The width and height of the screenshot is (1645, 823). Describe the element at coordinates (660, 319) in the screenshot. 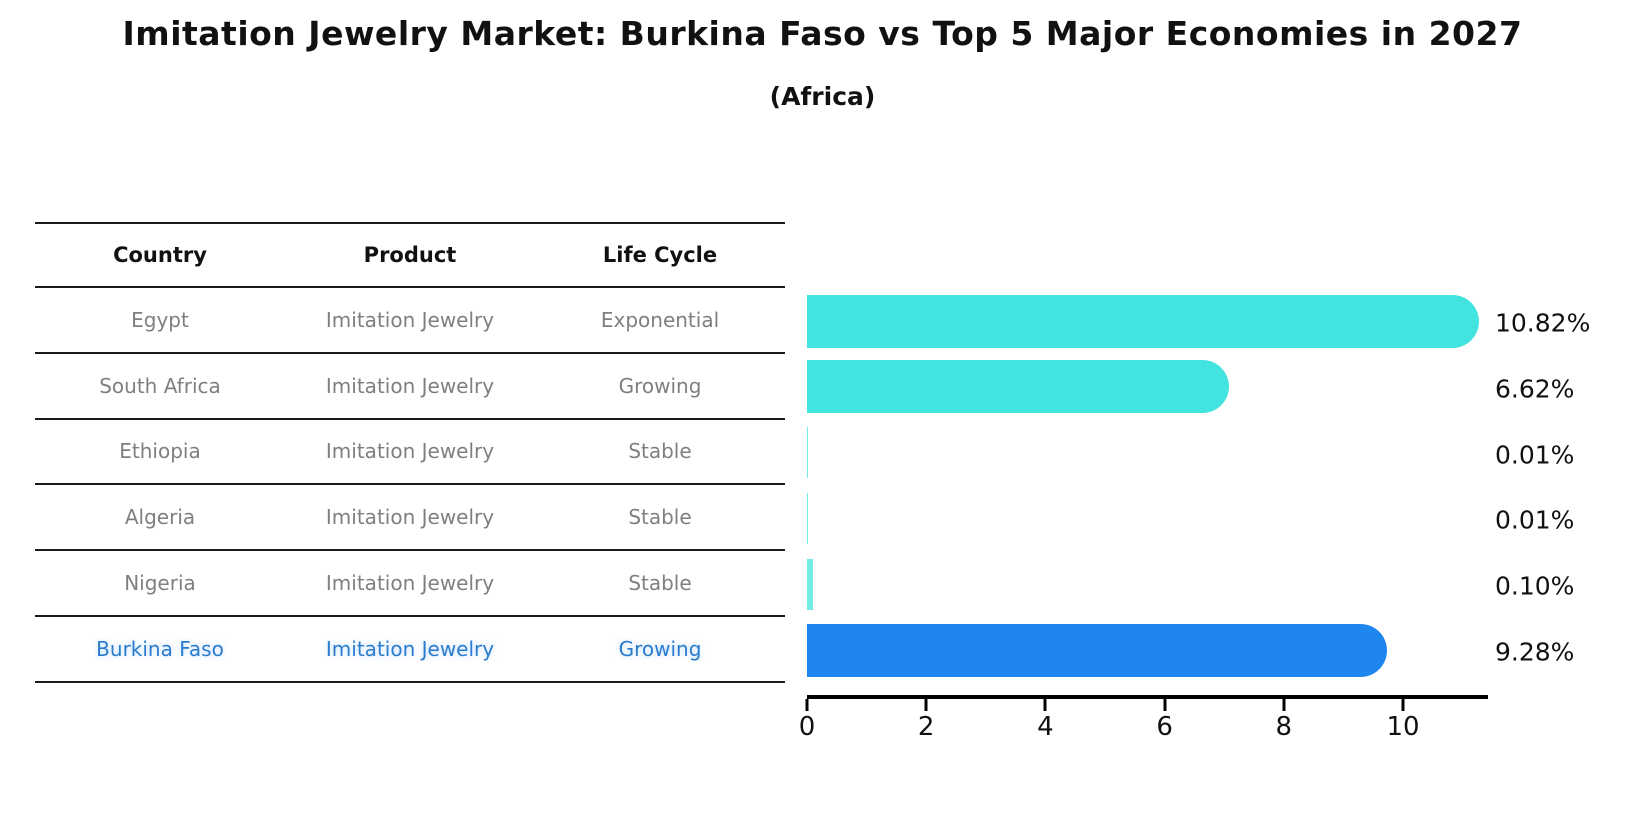

I see `table-cell-life-cycle: Exponential` at that location.